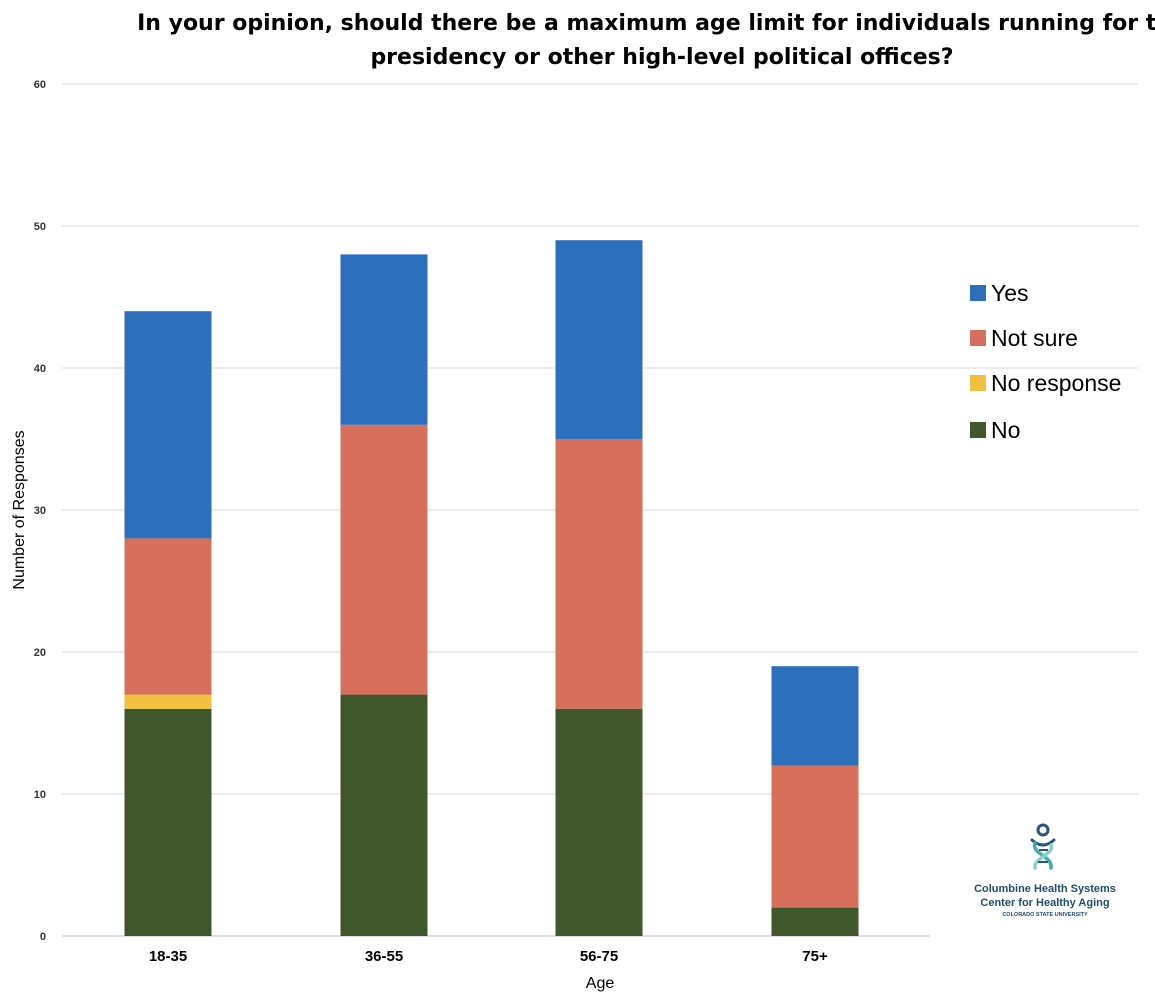 The width and height of the screenshot is (1155, 995). Describe the element at coordinates (43, 937) in the screenshot. I see `y-tick-label: 0` at that location.